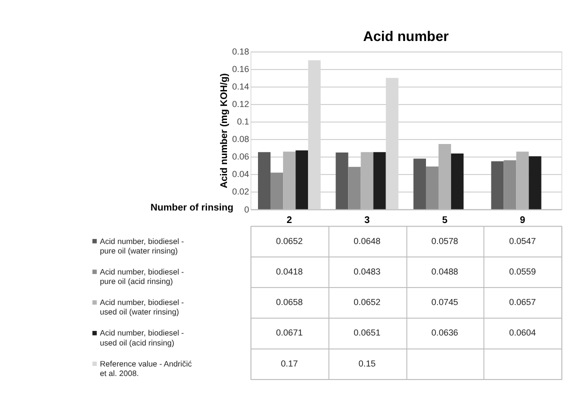  What do you see at coordinates (444, 271) in the screenshot?
I see `data-label: 0.0488` at bounding box center [444, 271].